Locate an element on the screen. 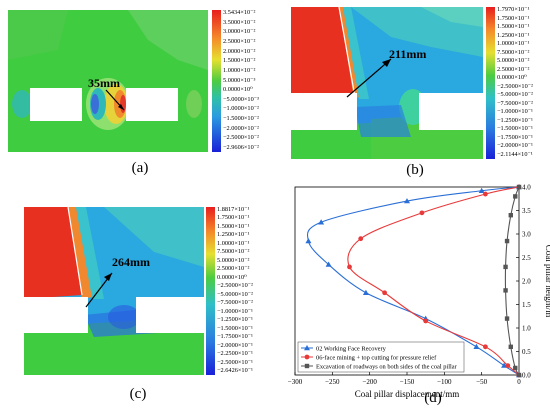 The width and height of the screenshot is (550, 419). contour-plot-c: 264mm is located at coordinates (114, 291).